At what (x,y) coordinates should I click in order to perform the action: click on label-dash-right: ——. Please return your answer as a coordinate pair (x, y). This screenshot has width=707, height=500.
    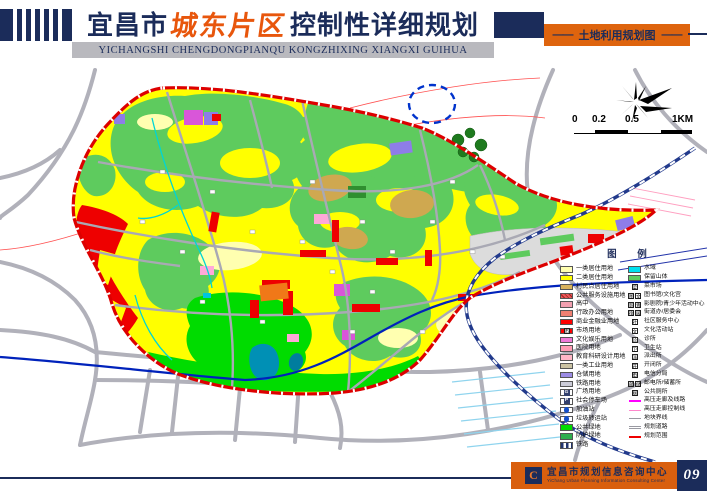
    Looking at the image, I should click on (672, 35).